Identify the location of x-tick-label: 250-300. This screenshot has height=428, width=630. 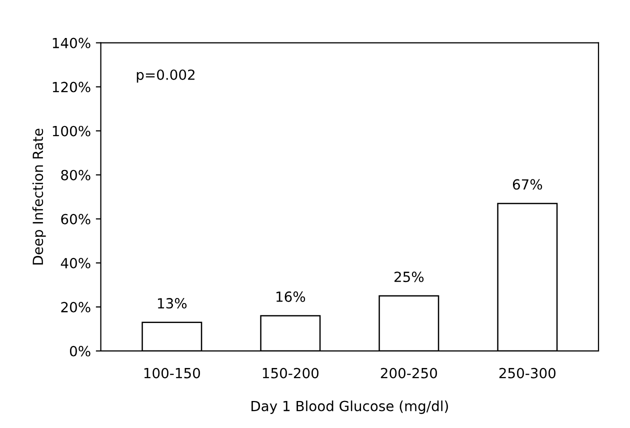
(527, 373).